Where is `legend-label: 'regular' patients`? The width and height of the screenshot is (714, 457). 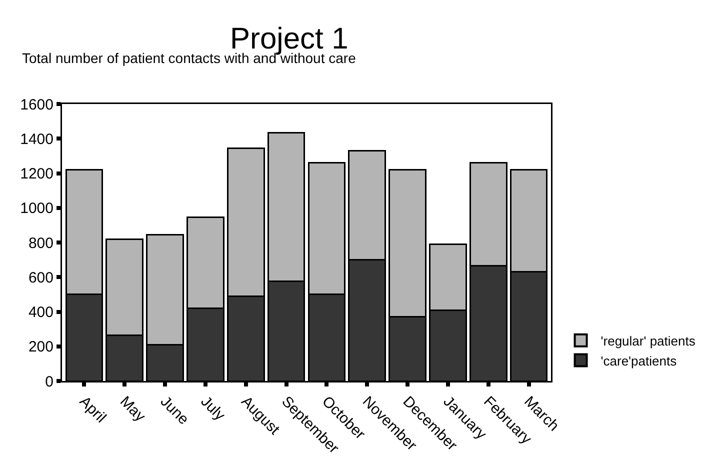 legend-label: 'regular' patients is located at coordinates (648, 340).